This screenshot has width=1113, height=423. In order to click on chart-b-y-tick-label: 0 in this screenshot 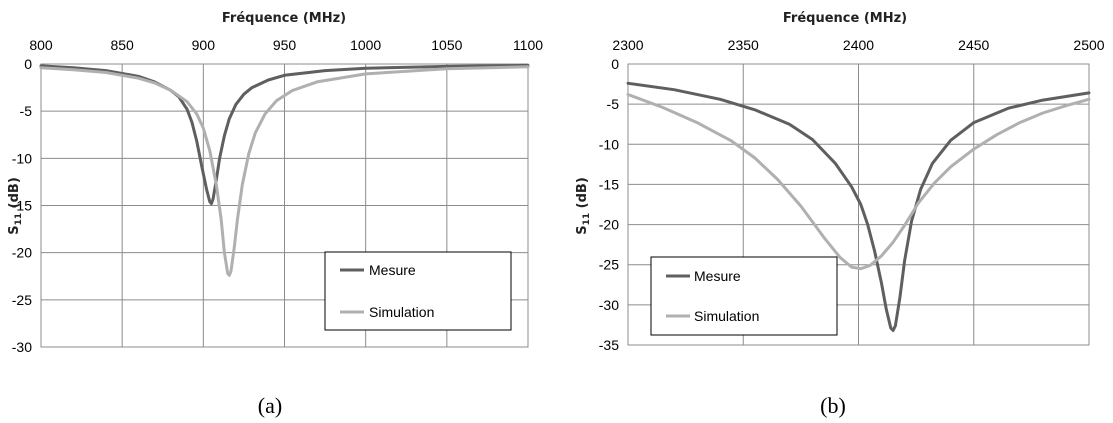, I will do `click(615, 64)`.